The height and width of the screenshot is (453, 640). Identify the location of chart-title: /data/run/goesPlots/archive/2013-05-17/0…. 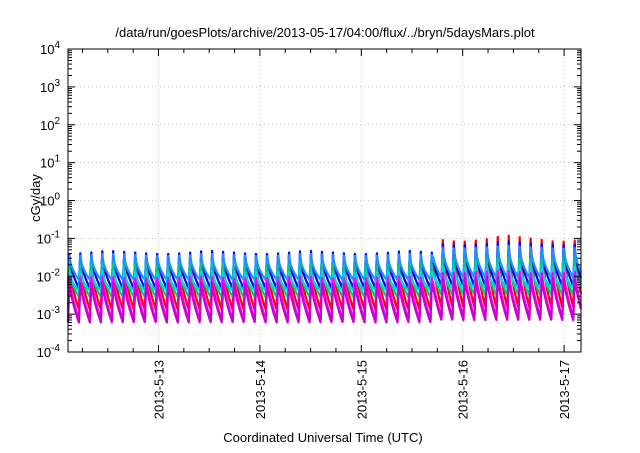
(325, 32).